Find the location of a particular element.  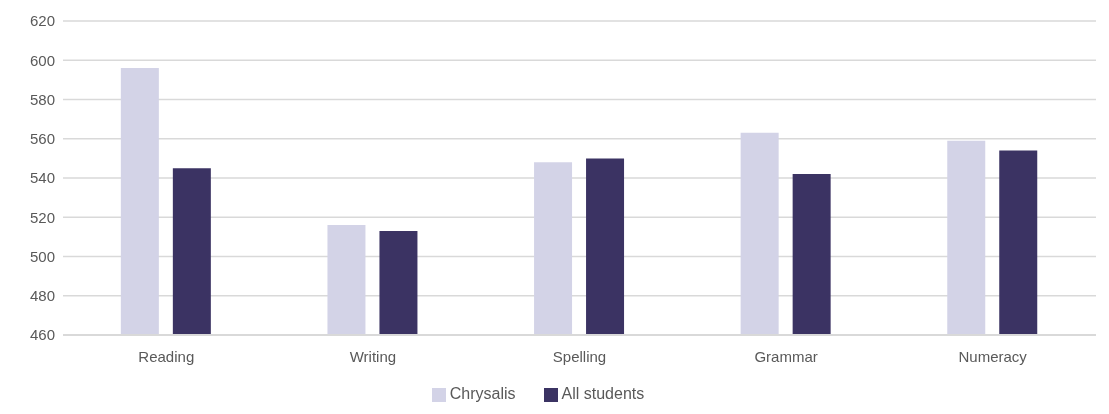

y-tick-label: 540 is located at coordinates (42, 178).